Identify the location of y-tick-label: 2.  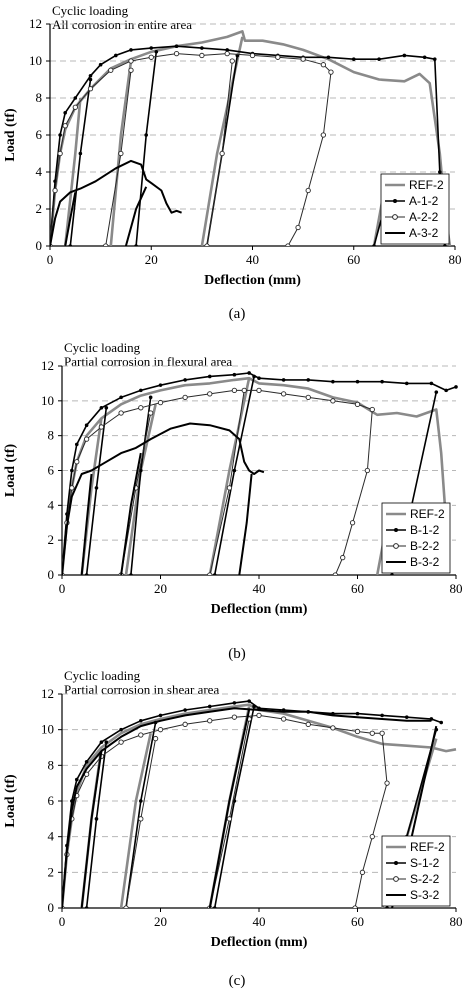
(51, 539).